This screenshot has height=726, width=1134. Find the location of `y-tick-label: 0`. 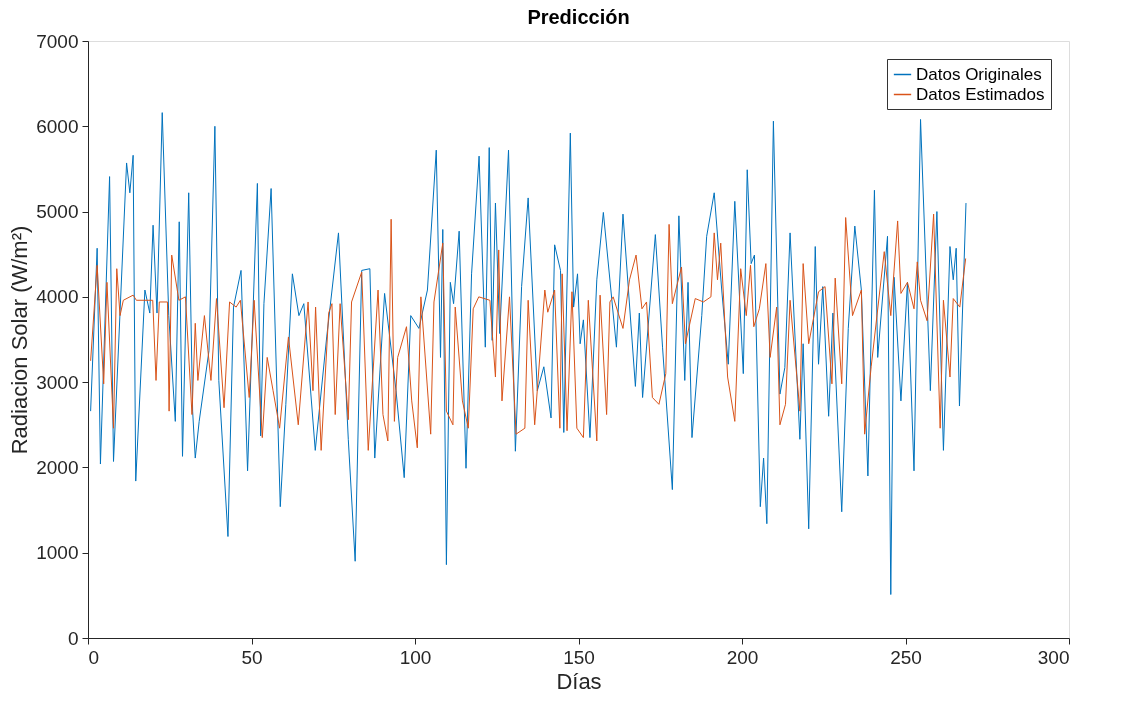

y-tick-label: 0 is located at coordinates (73, 638).